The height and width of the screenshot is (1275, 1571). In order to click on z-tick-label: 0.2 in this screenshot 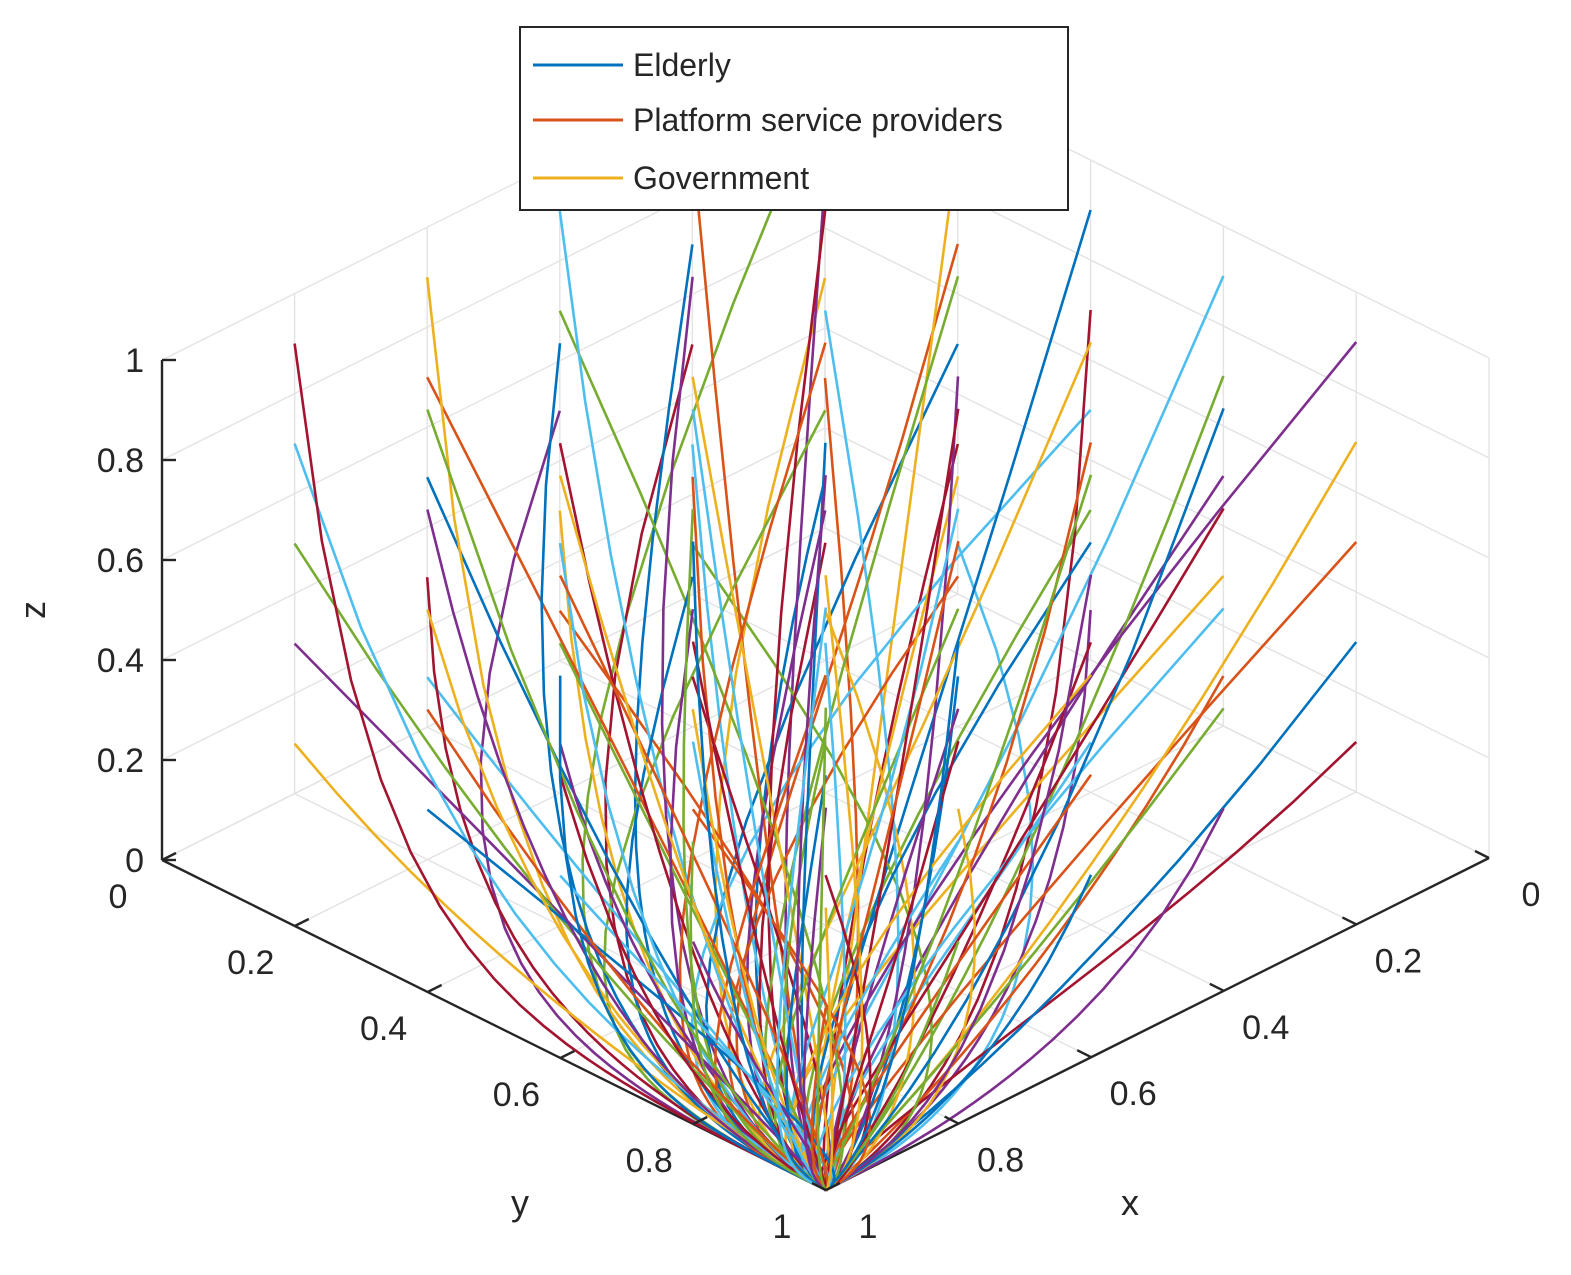, I will do `click(120, 761)`.